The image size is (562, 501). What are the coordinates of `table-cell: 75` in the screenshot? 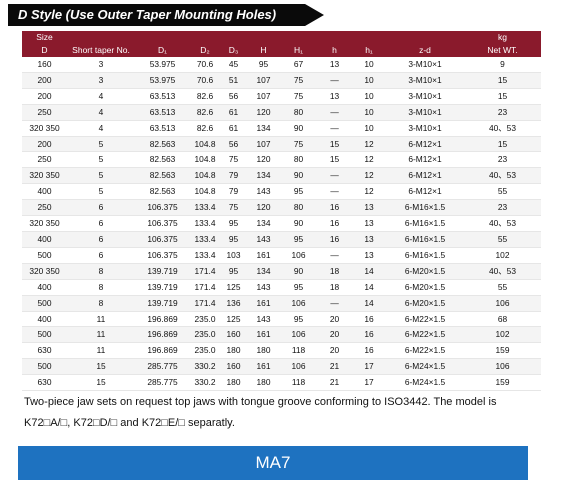 It's located at (298, 80).